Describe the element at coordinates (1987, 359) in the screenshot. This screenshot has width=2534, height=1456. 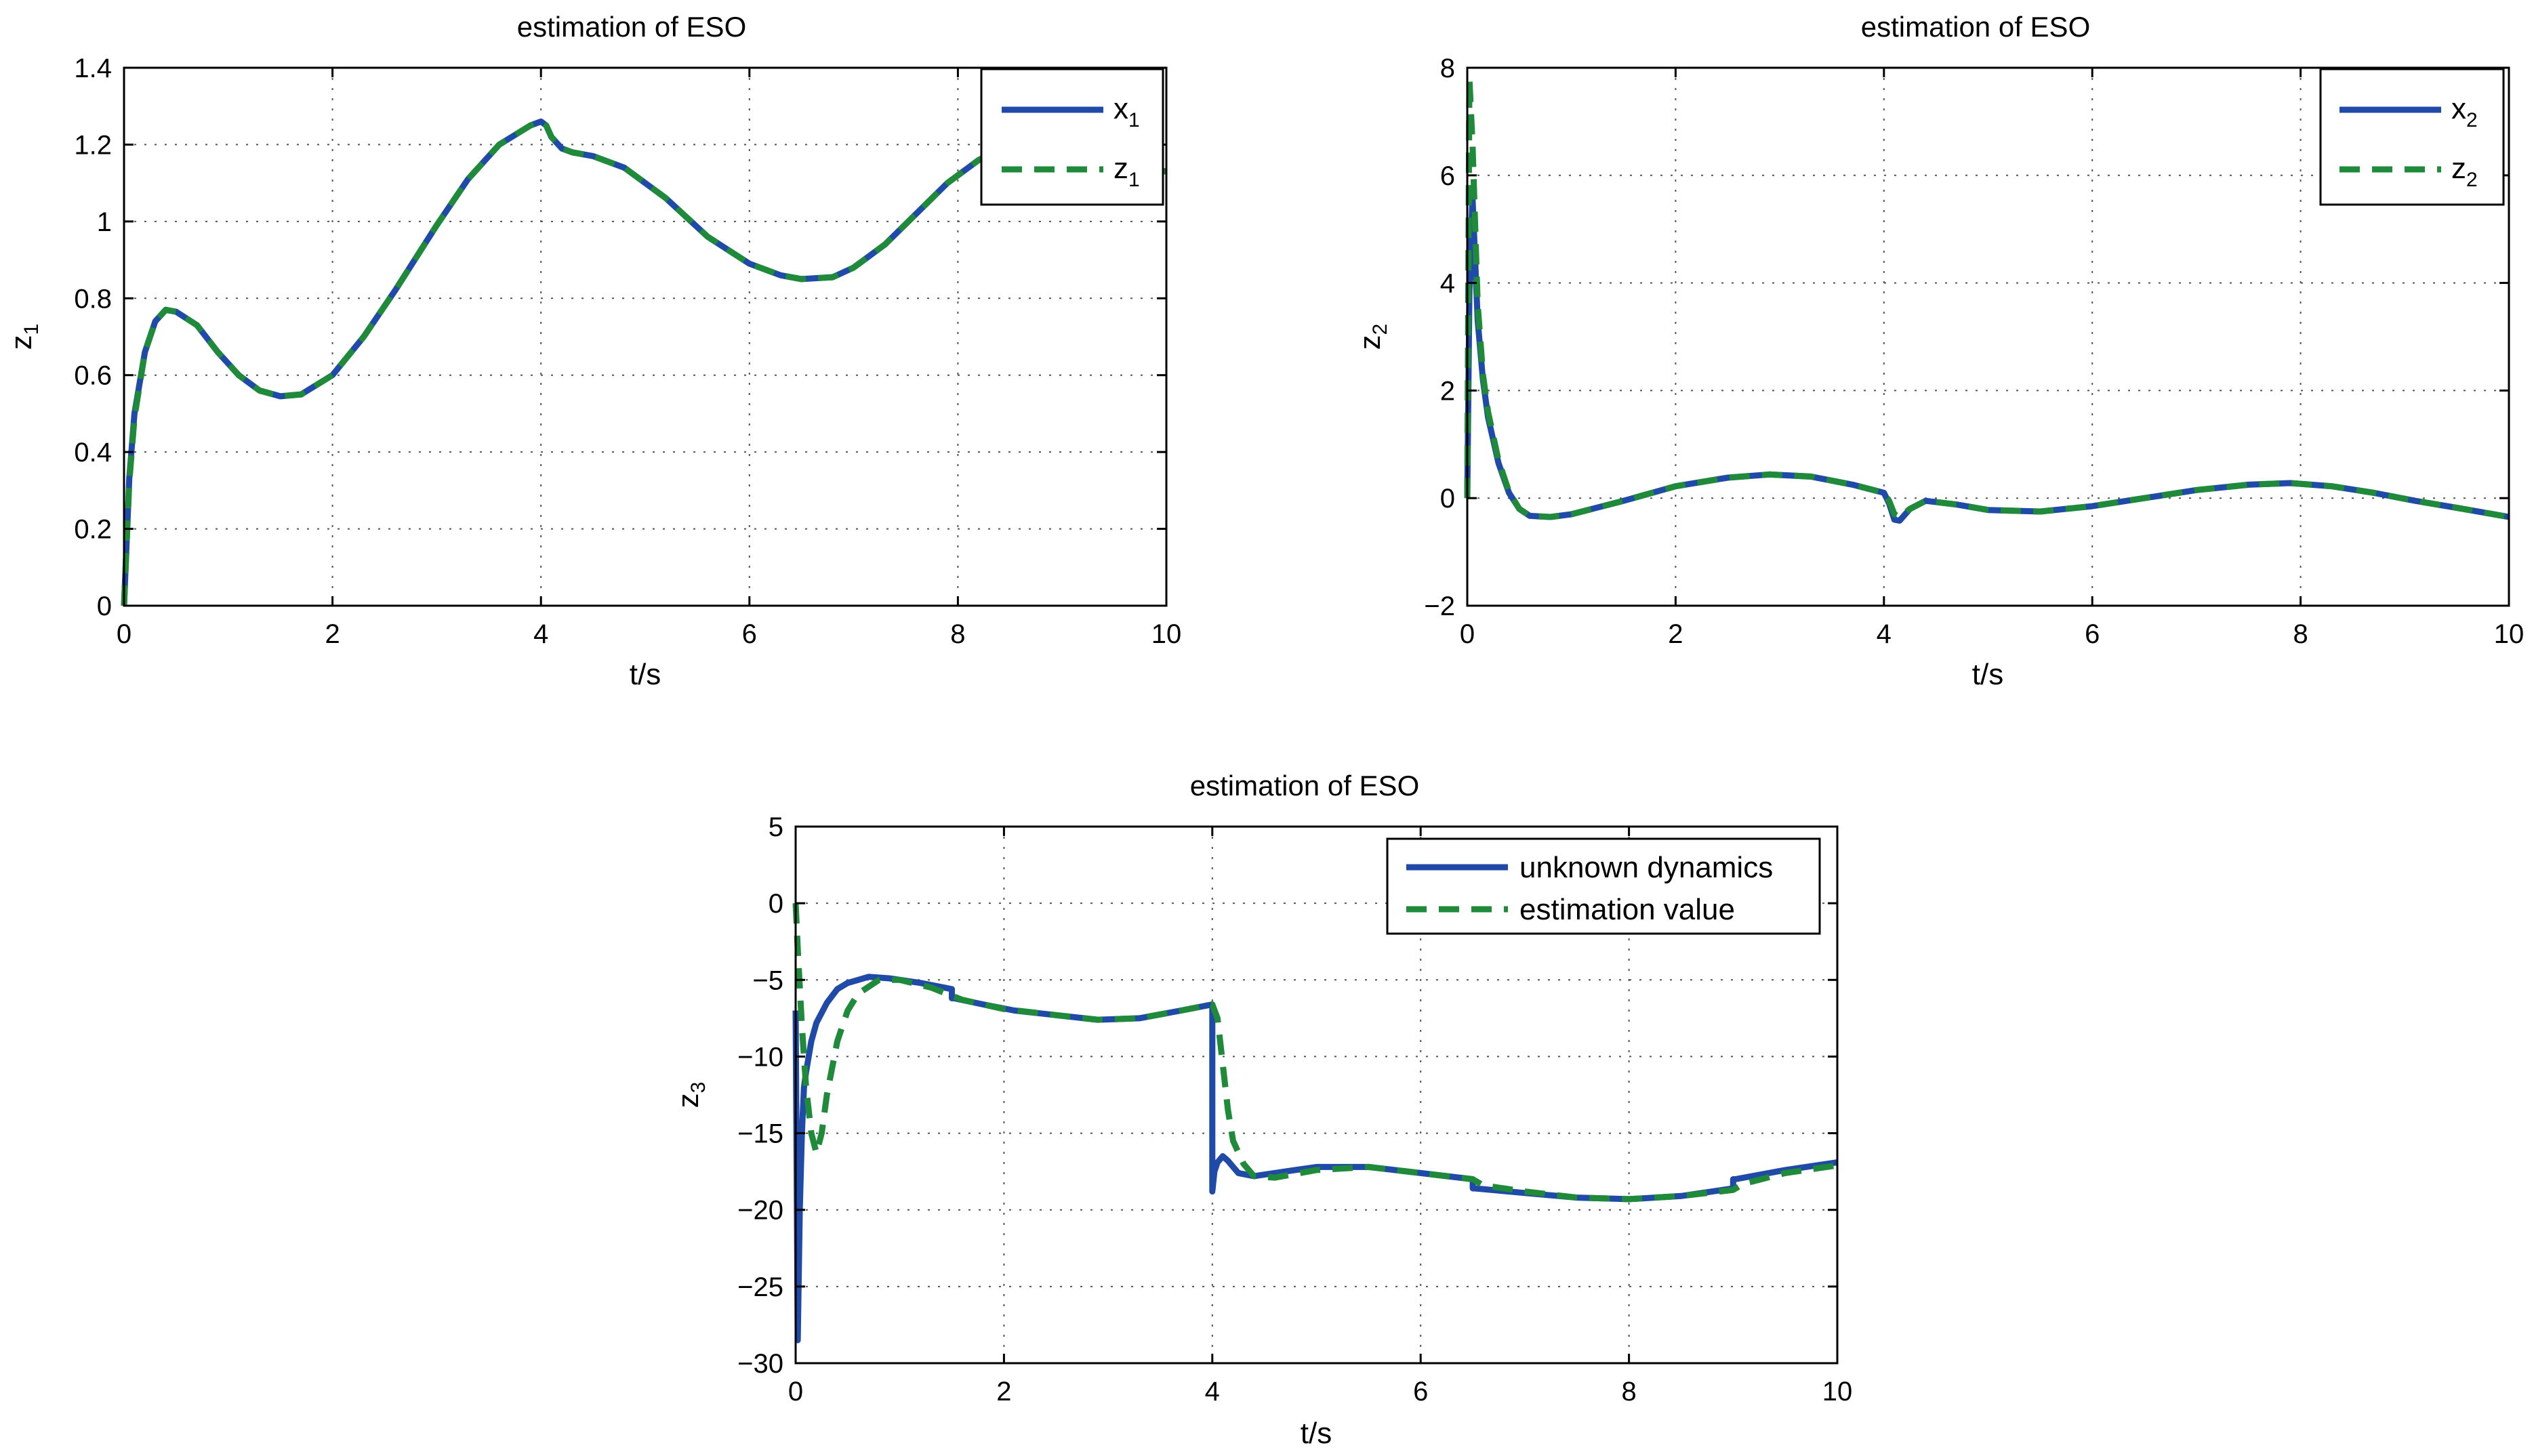
I see `series-line-x2` at that location.